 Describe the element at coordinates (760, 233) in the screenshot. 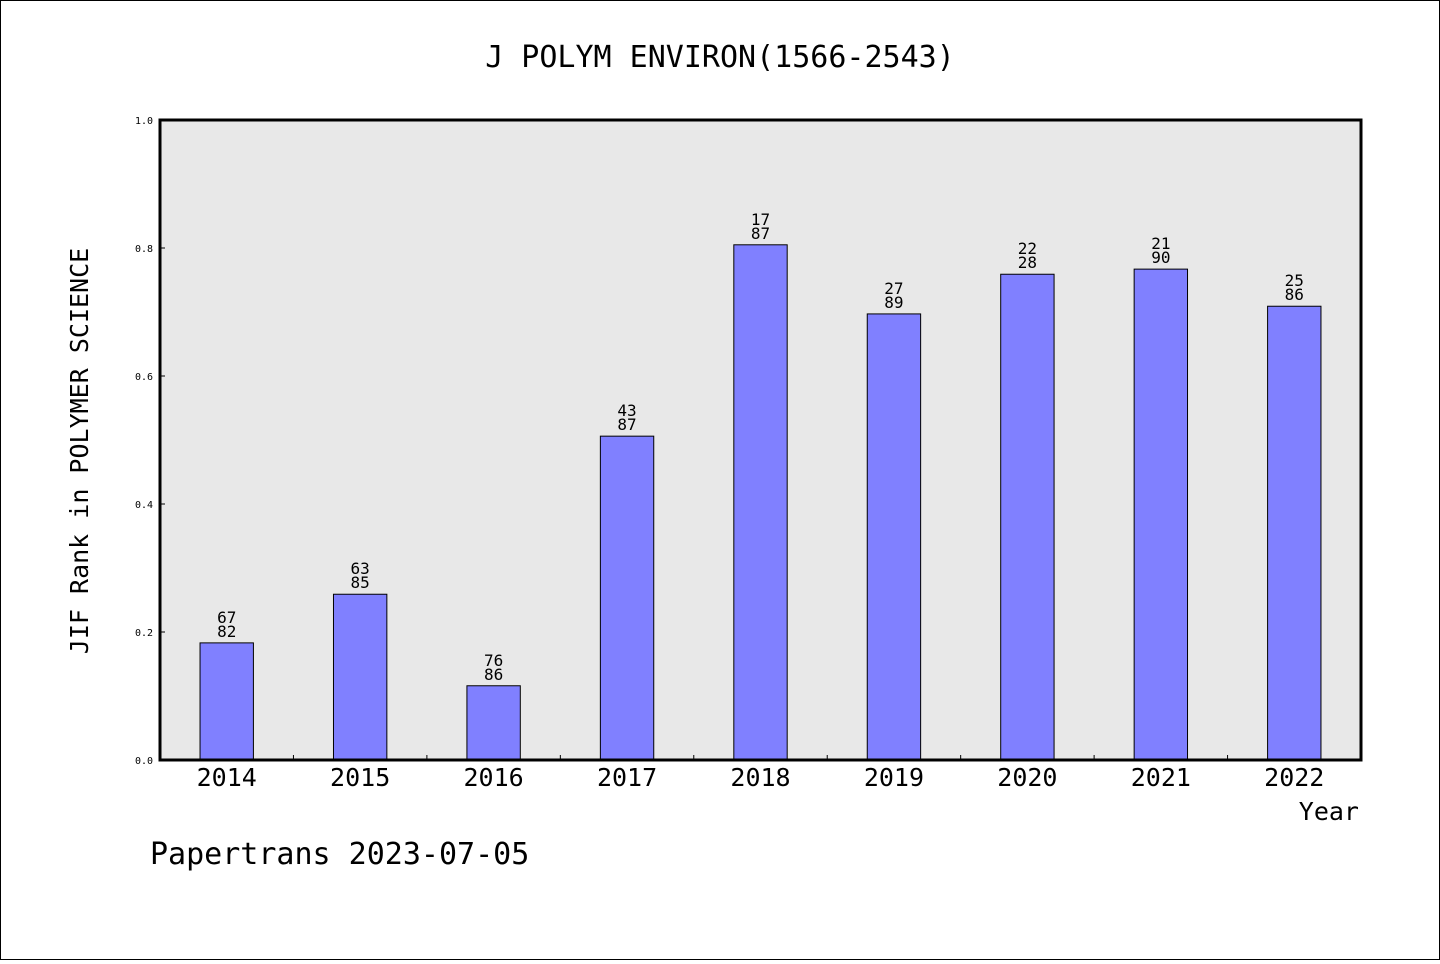

I see `bar-label-total-2018: 87` at that location.